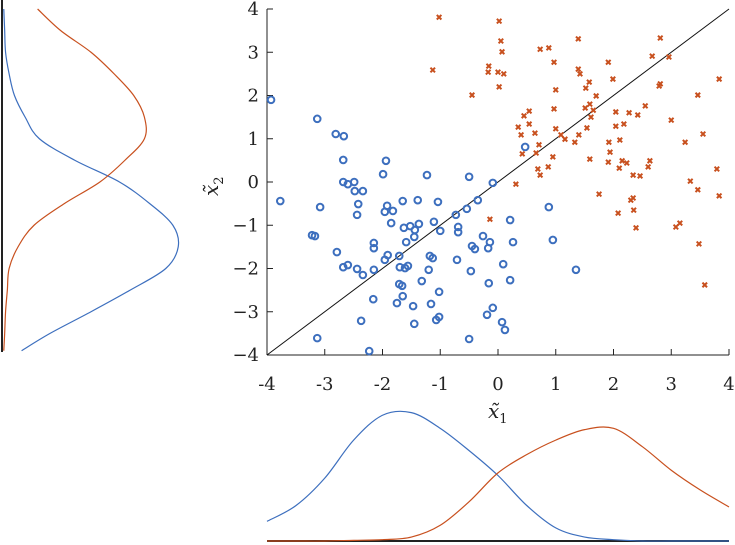  Describe the element at coordinates (253, 182) in the screenshot. I see `y-tick-label: 0` at that location.